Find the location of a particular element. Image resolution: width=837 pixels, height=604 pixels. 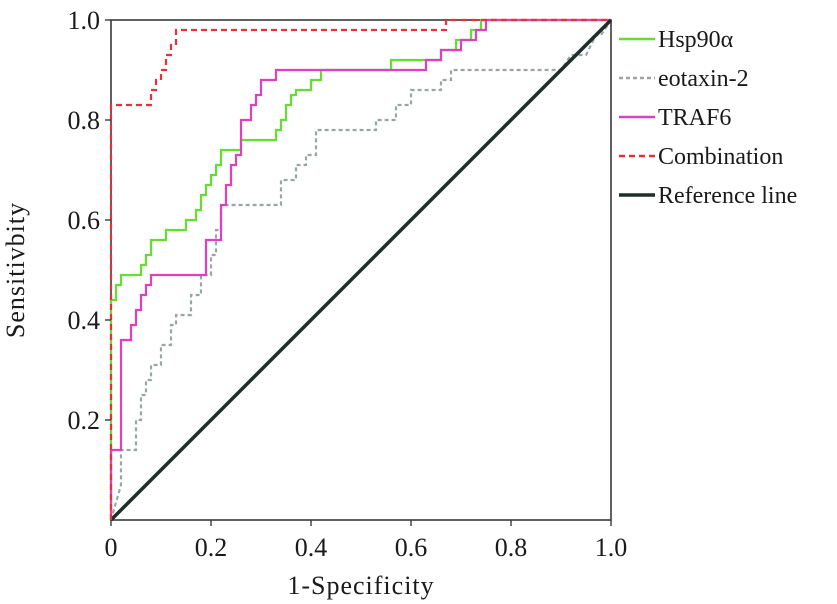

legend-label: Reference line is located at coordinates (727, 196).